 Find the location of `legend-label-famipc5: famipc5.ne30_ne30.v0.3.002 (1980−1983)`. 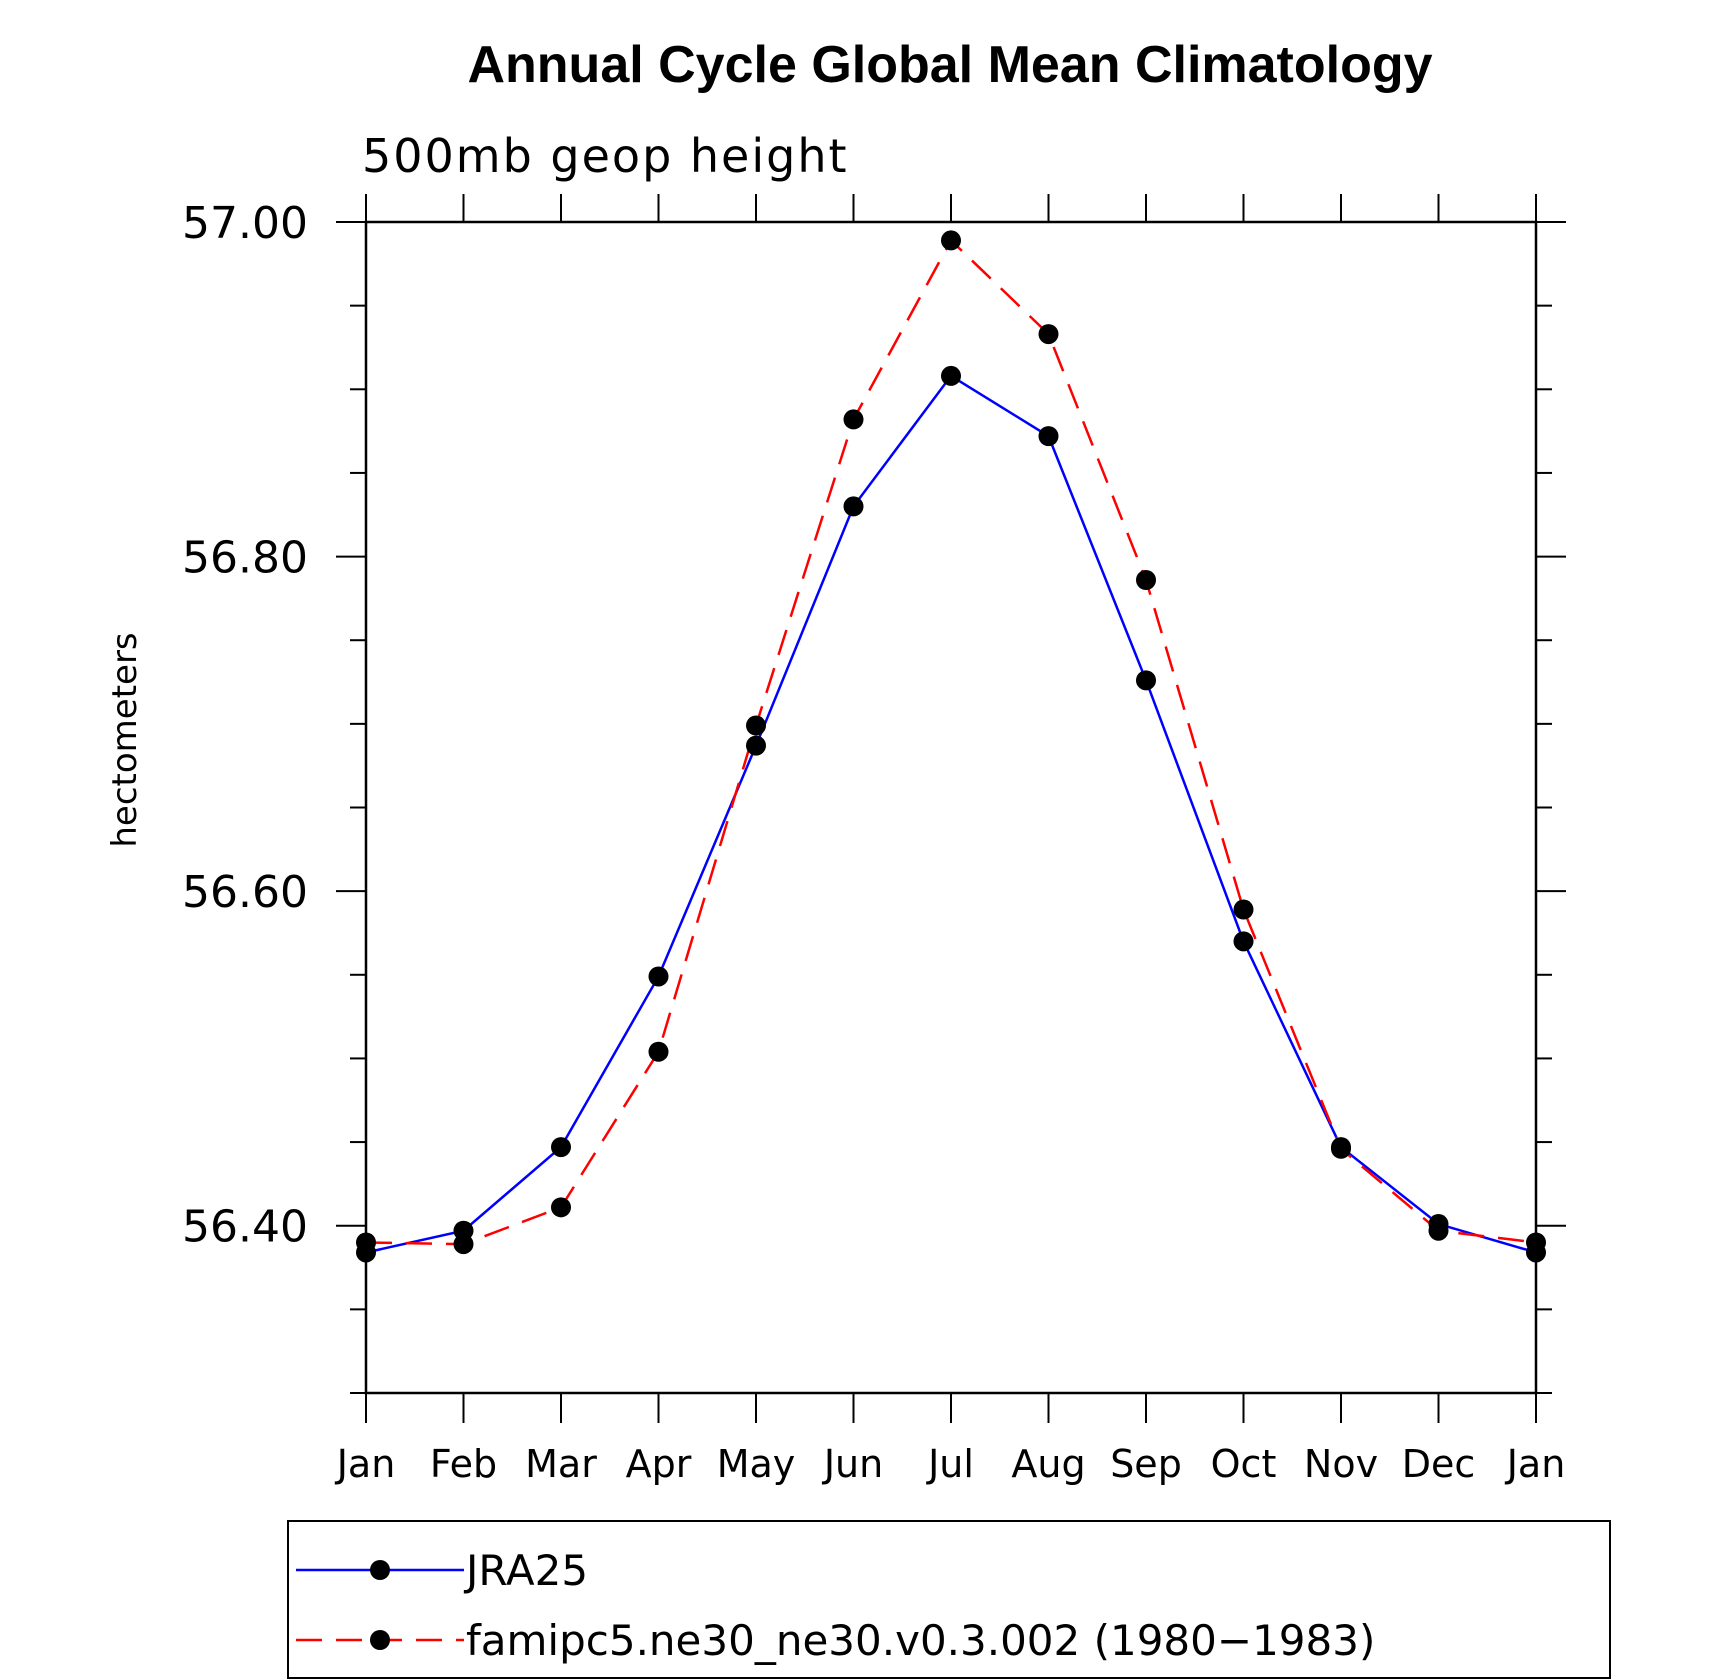

legend-label-famipc5: famipc5.ne30_ne30.v0.3.002 (1980−1983) is located at coordinates (920, 1640).